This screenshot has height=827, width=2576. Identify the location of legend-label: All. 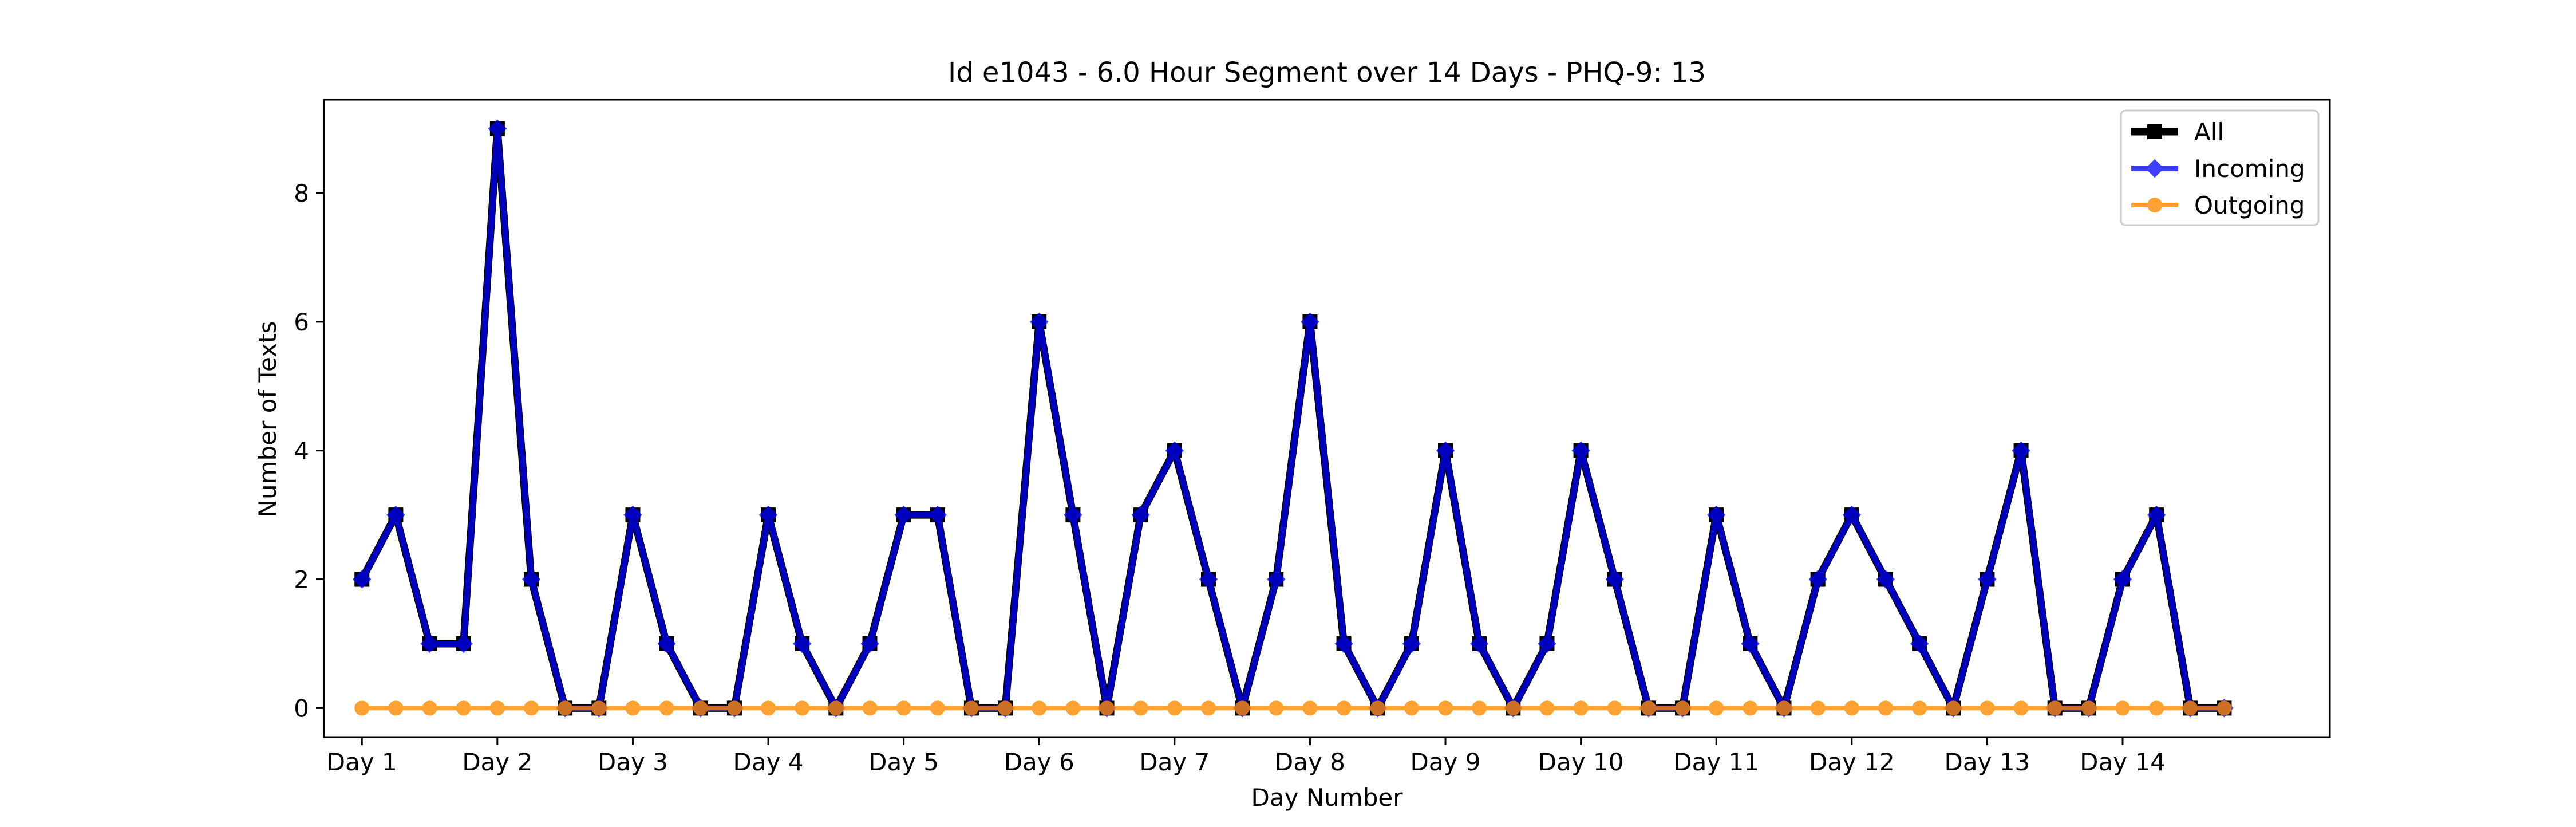
(2209, 132).